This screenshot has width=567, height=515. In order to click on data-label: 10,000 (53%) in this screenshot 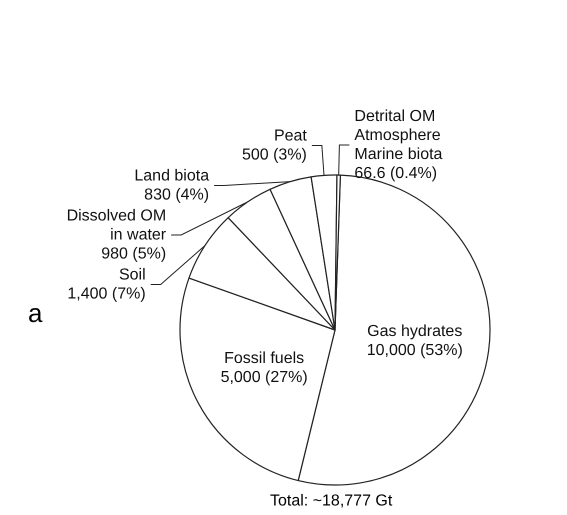, I will do `click(414, 351)`.